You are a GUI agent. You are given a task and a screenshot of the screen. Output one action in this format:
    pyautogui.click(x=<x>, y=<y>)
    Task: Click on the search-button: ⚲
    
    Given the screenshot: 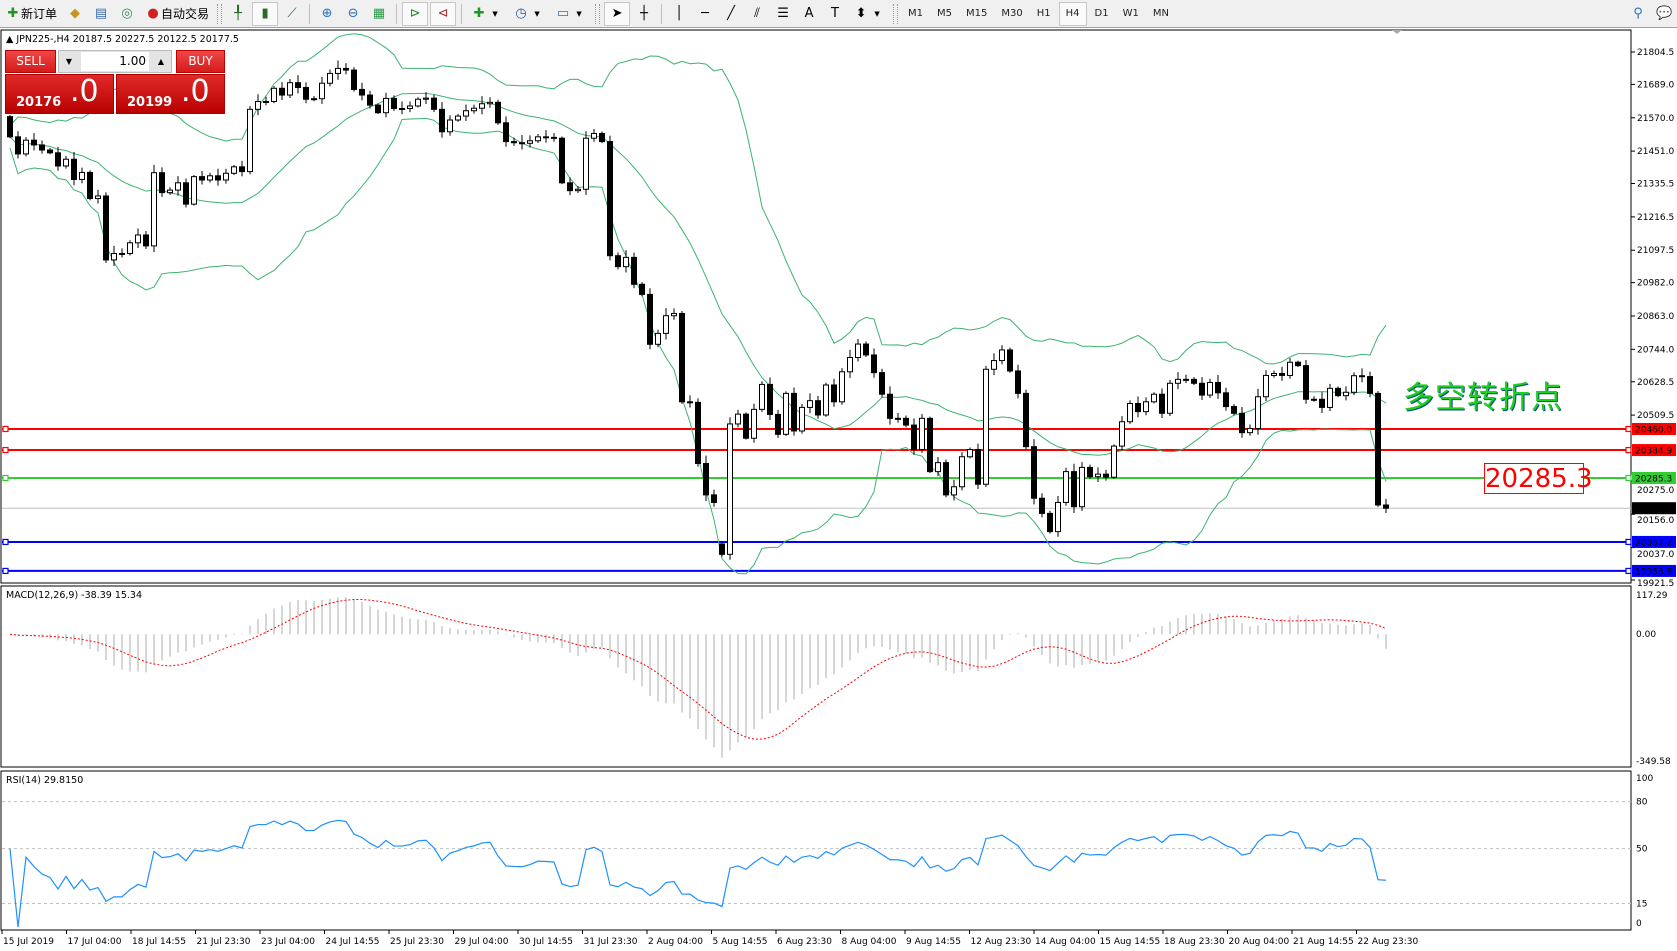 What is the action you would take?
    pyautogui.click(x=1638, y=14)
    